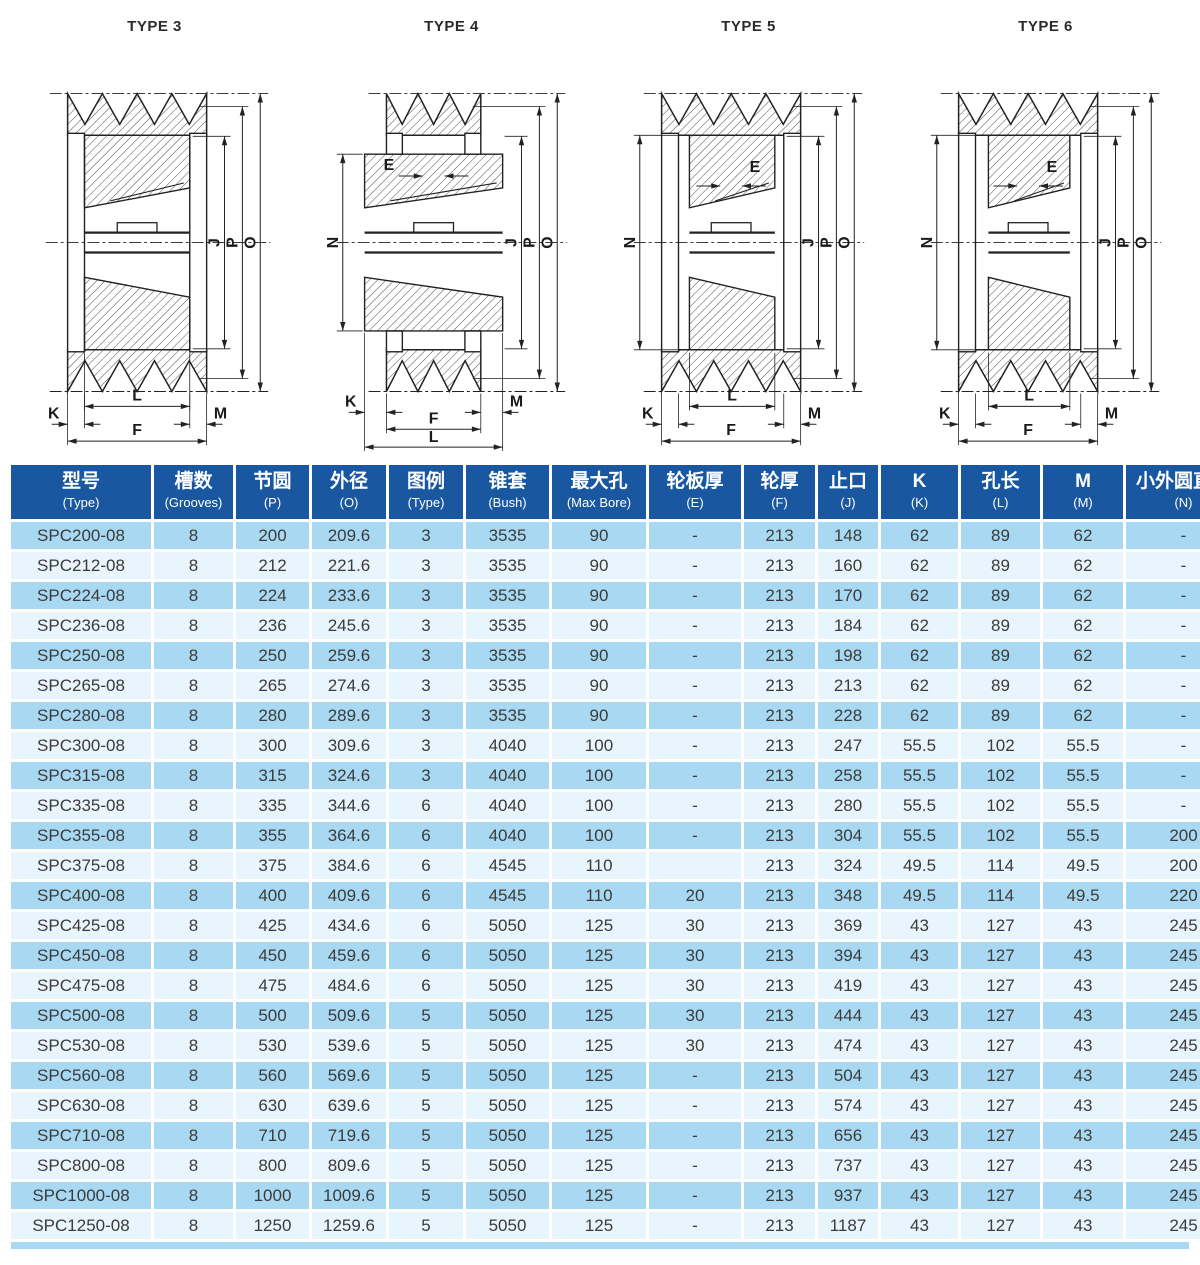 The image size is (1200, 1265). I want to click on cell-7-12: 55.5, so click(1083, 745).